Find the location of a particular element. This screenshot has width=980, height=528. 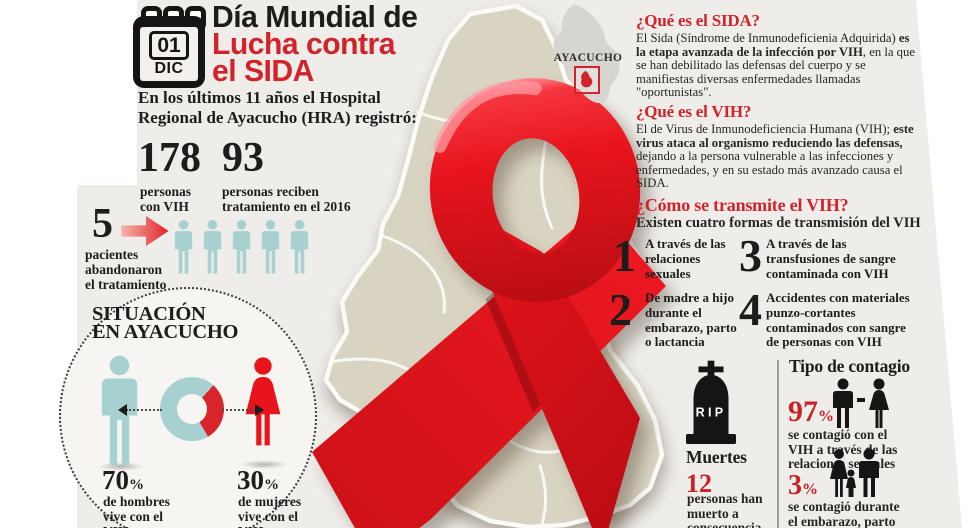

transmission-item-number: 3 is located at coordinates (750, 255).